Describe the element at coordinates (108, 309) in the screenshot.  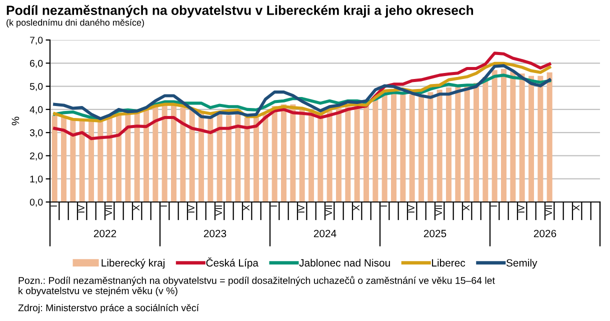
I see `text: Zdroj: Ministerstvo práce a sociálních věcí` at that location.